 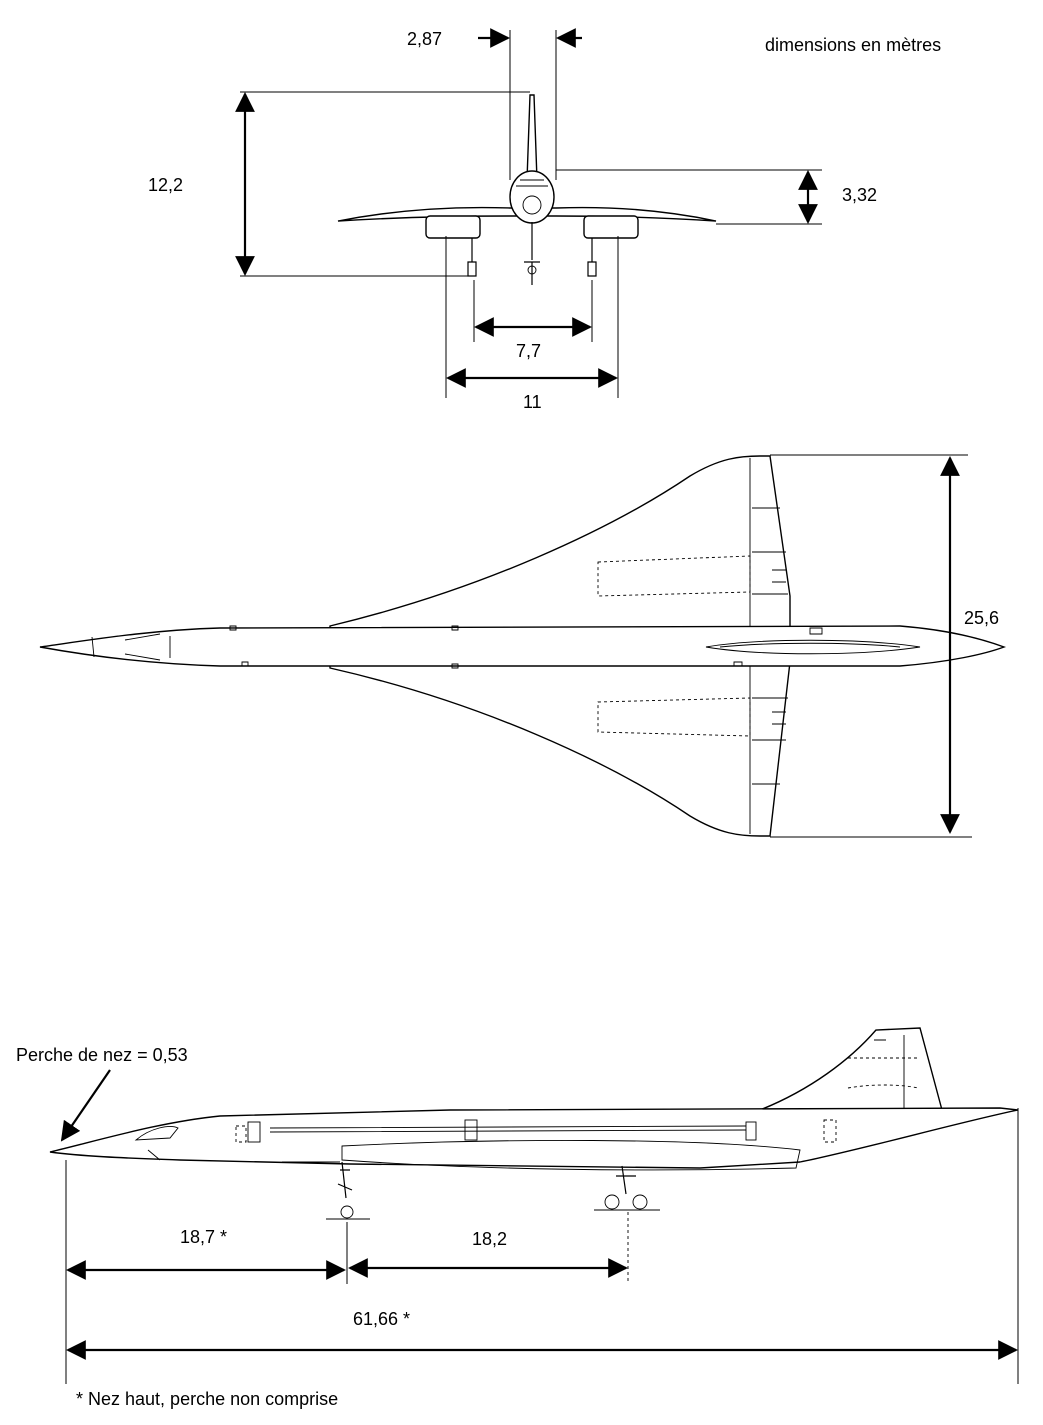 What do you see at coordinates (165, 185) in the screenshot?
I see `height-label: 12,2` at bounding box center [165, 185].